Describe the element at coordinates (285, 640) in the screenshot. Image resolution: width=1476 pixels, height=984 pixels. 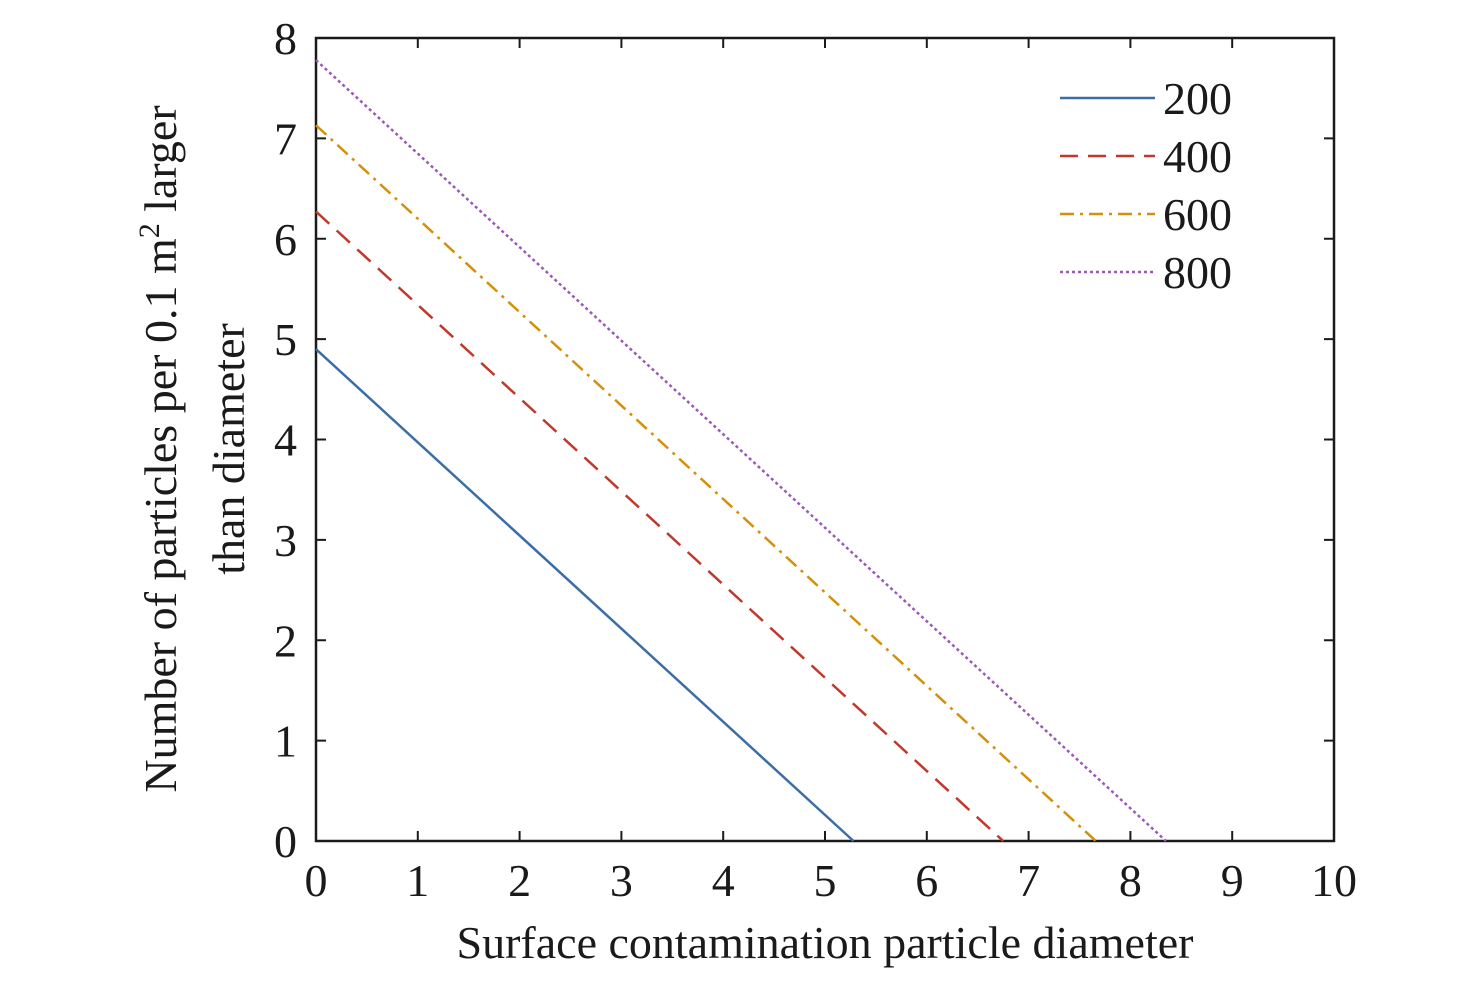
I see `y-tick-label: 2` at that location.